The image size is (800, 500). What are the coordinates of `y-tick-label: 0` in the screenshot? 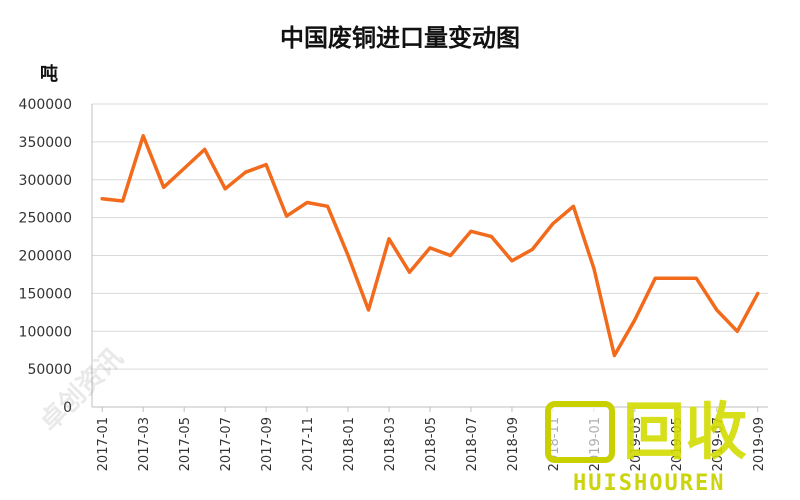 It's located at (67, 408).